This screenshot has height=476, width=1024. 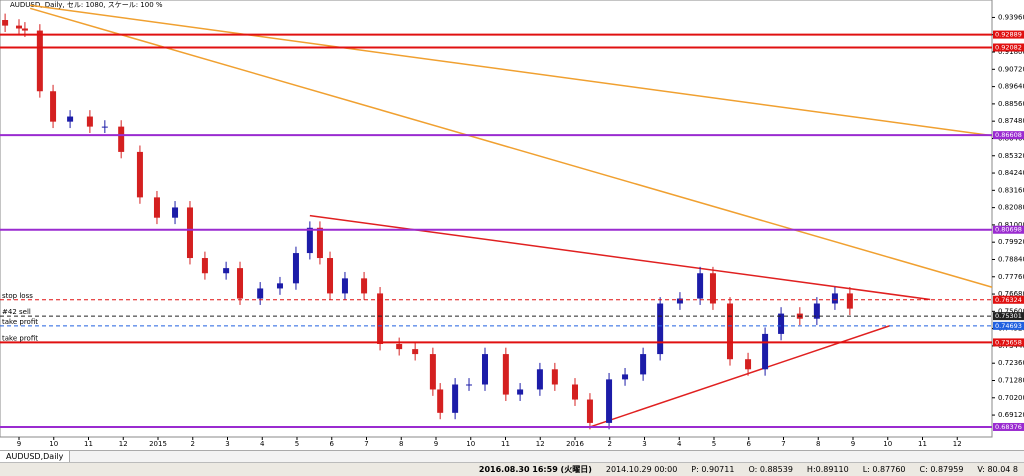 What do you see at coordinates (158, 444) in the screenshot?
I see `x-tick-label: 2015` at bounding box center [158, 444].